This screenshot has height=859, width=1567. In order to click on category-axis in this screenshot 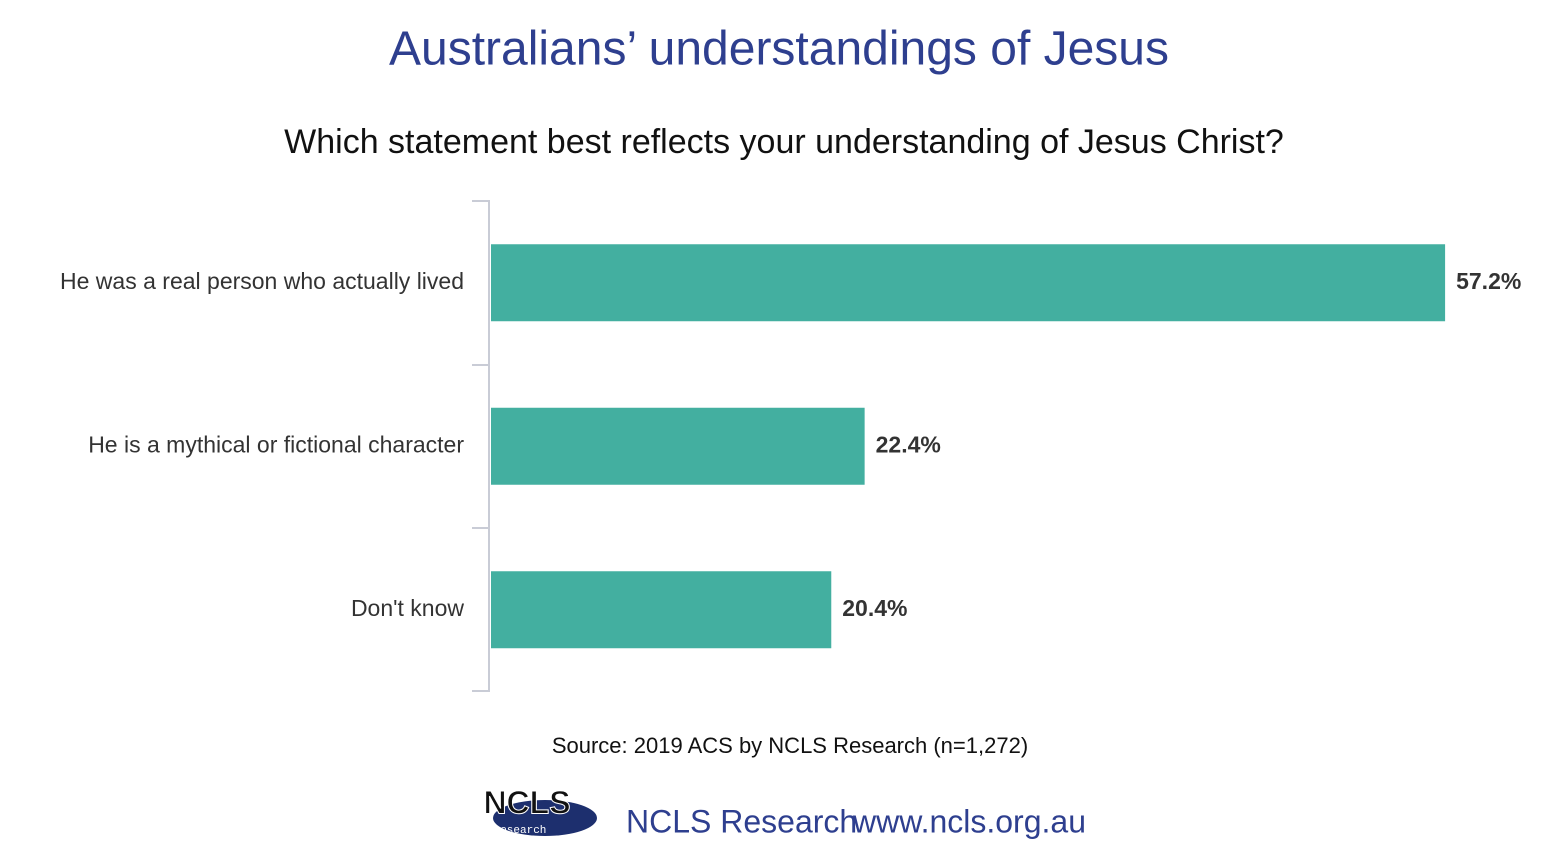, I will do `click(481, 446)`.